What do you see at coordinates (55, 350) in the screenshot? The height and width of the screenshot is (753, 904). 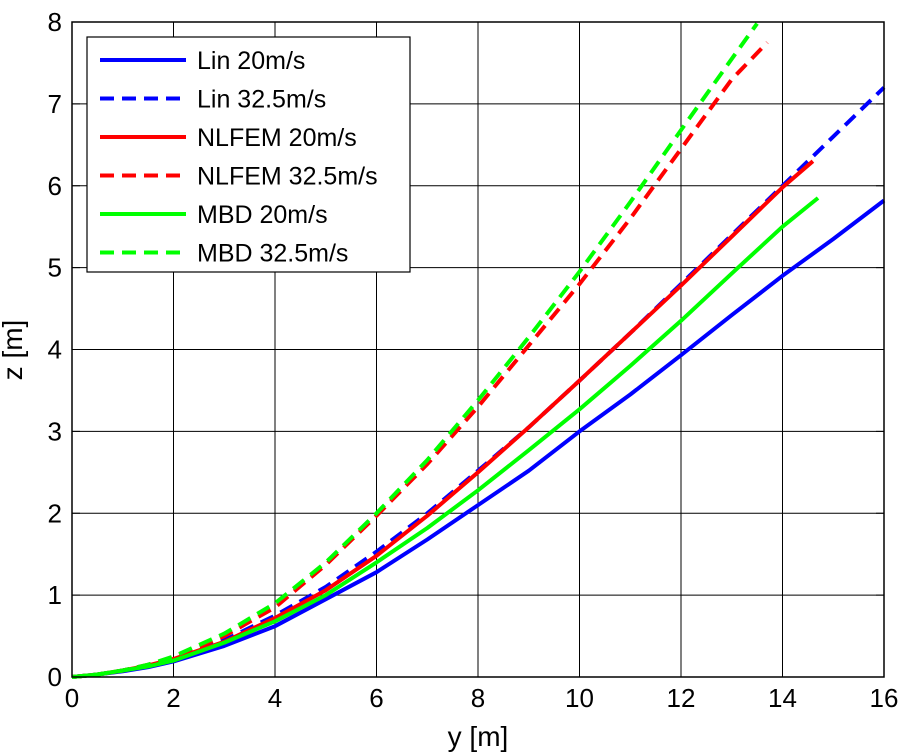 I see `y-tick-label: 4` at bounding box center [55, 350].